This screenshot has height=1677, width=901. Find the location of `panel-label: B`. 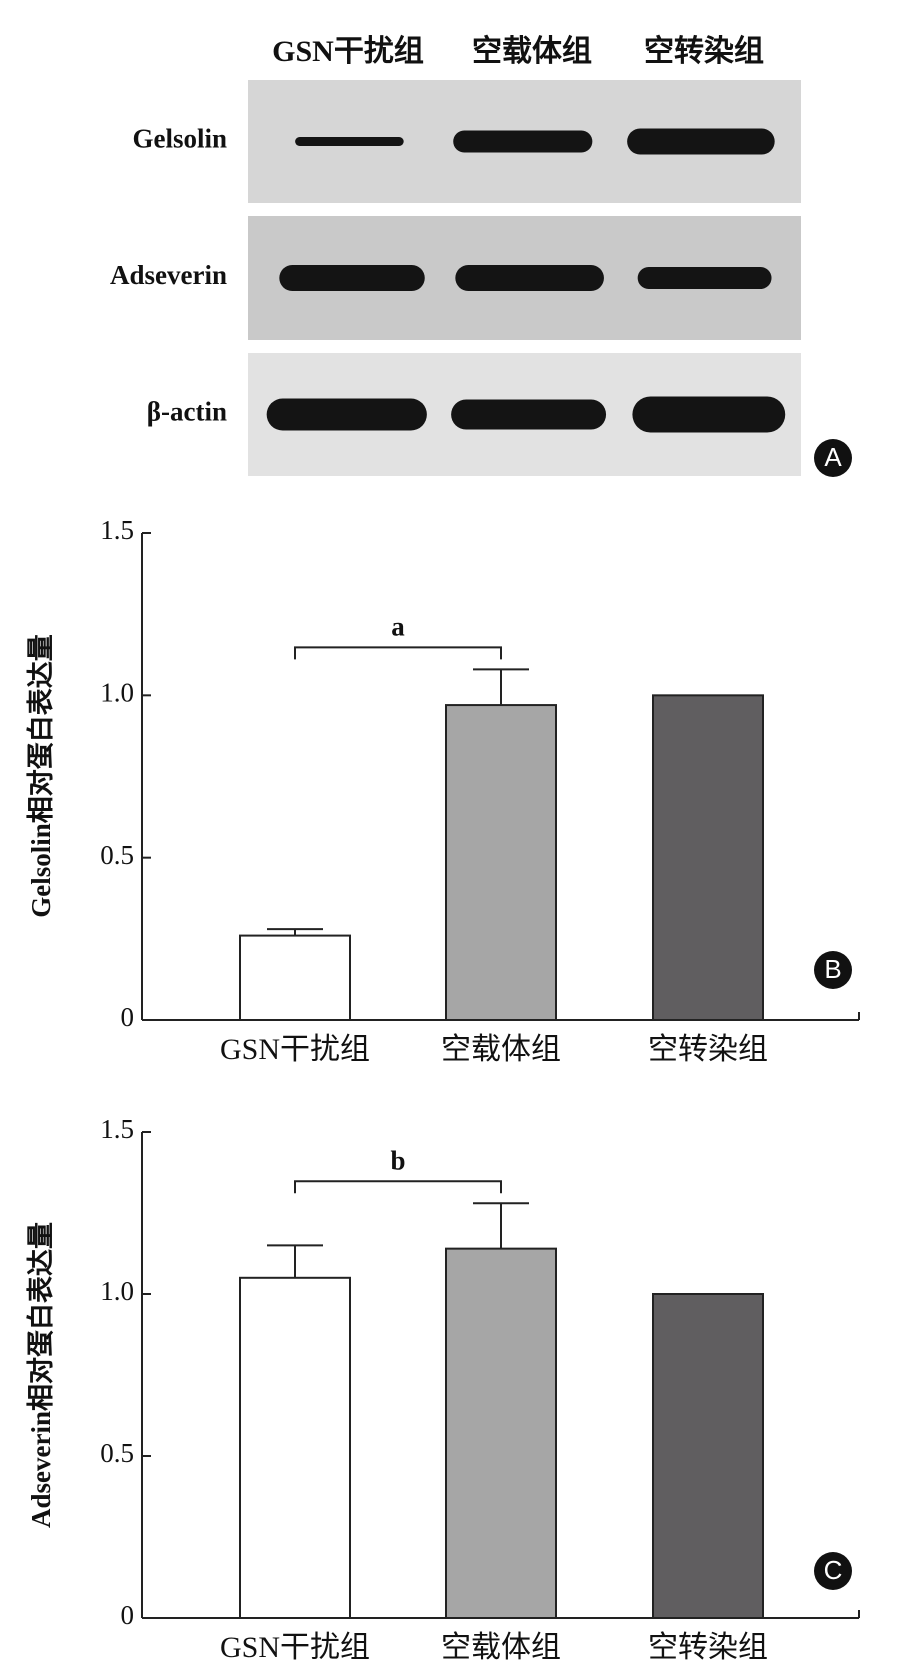

panel-label: B is located at coordinates (832, 969).